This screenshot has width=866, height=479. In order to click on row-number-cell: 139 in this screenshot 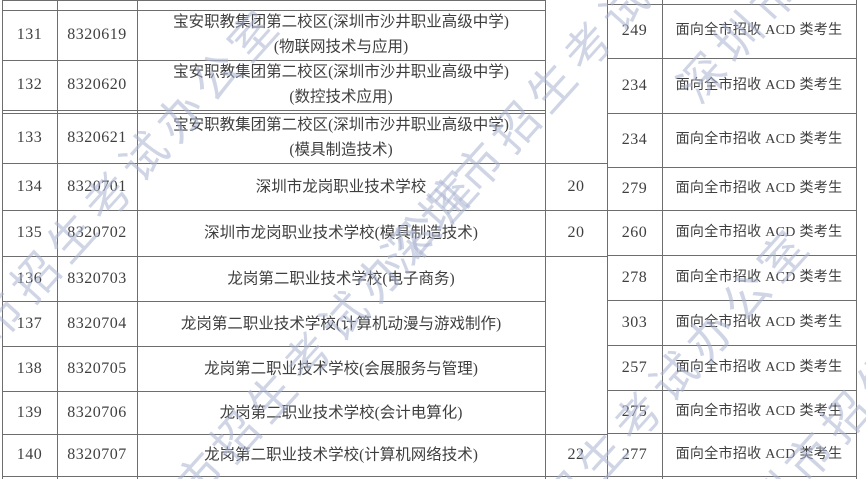, I will do `click(29, 412)`.